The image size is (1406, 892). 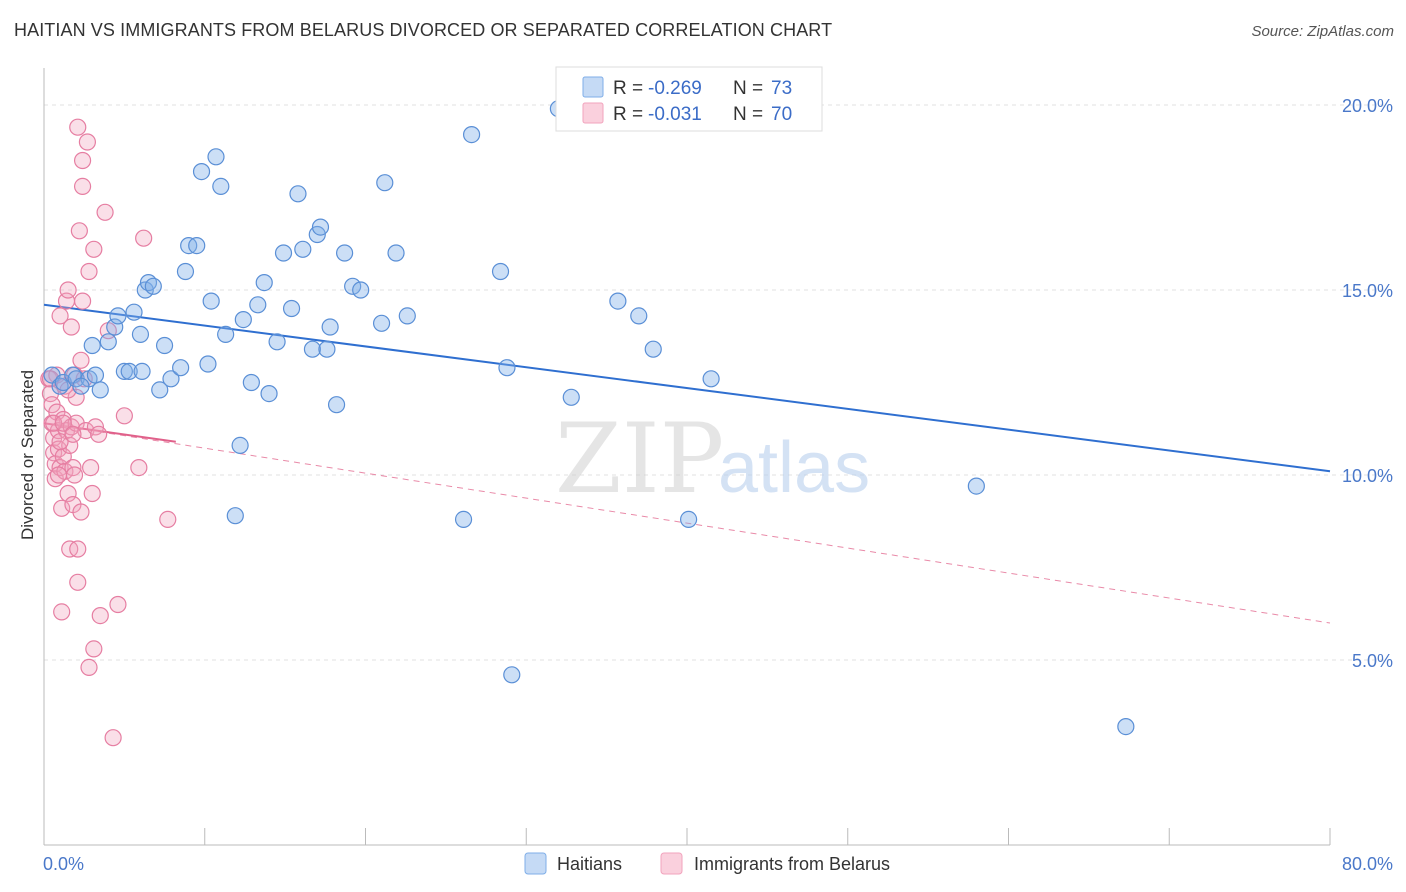 What do you see at coordinates (781, 114) in the screenshot?
I see `legend-n-value-belarus: 70` at bounding box center [781, 114].